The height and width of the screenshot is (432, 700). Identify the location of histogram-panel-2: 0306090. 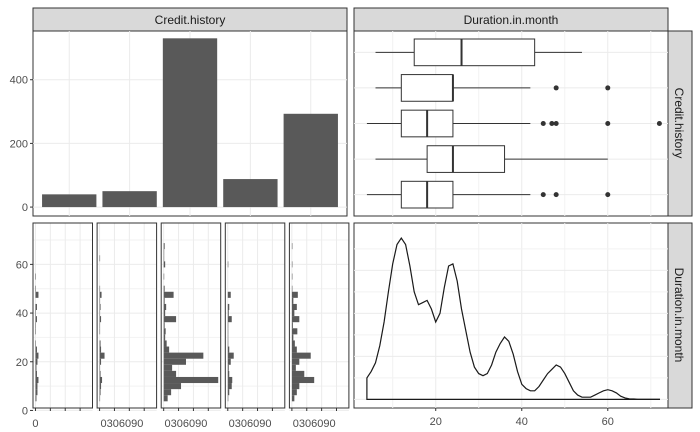
(127, 326).